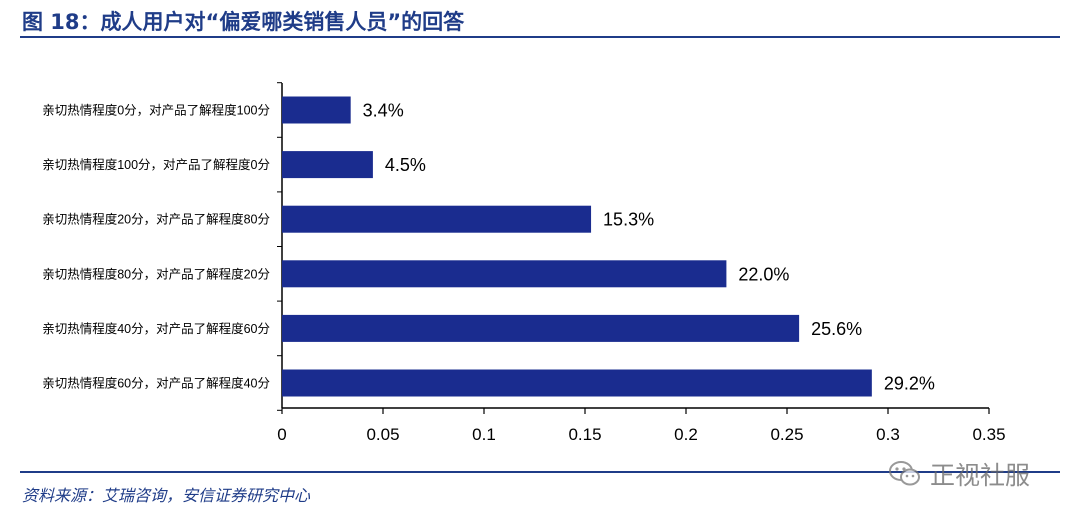 The width and height of the screenshot is (1080, 519). What do you see at coordinates (382, 434) in the screenshot?
I see `x-tick-label: 0.05` at bounding box center [382, 434].